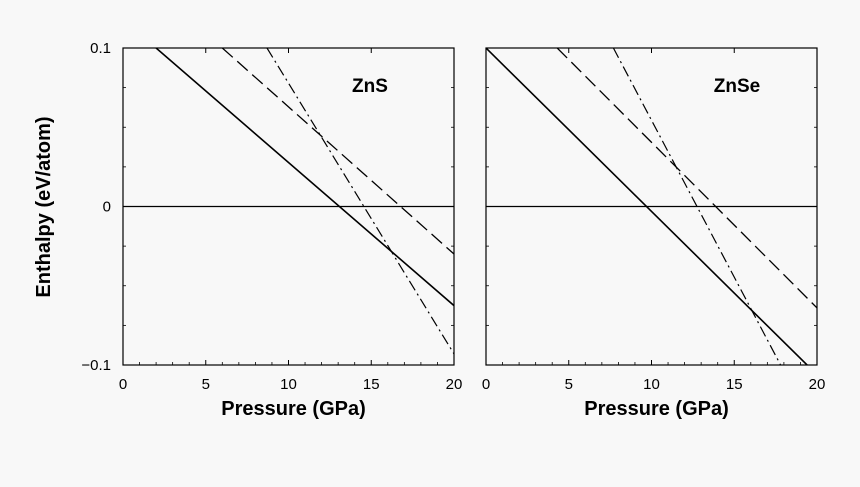  What do you see at coordinates (100, 48) in the screenshot?
I see `y-tick-label: 0.1` at bounding box center [100, 48].